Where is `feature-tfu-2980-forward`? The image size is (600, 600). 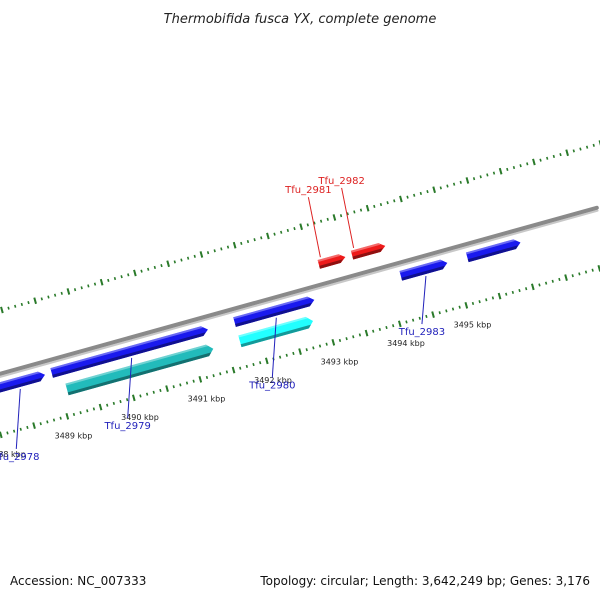
feature-tfu-2980-forward is located at coordinates (274, 311).